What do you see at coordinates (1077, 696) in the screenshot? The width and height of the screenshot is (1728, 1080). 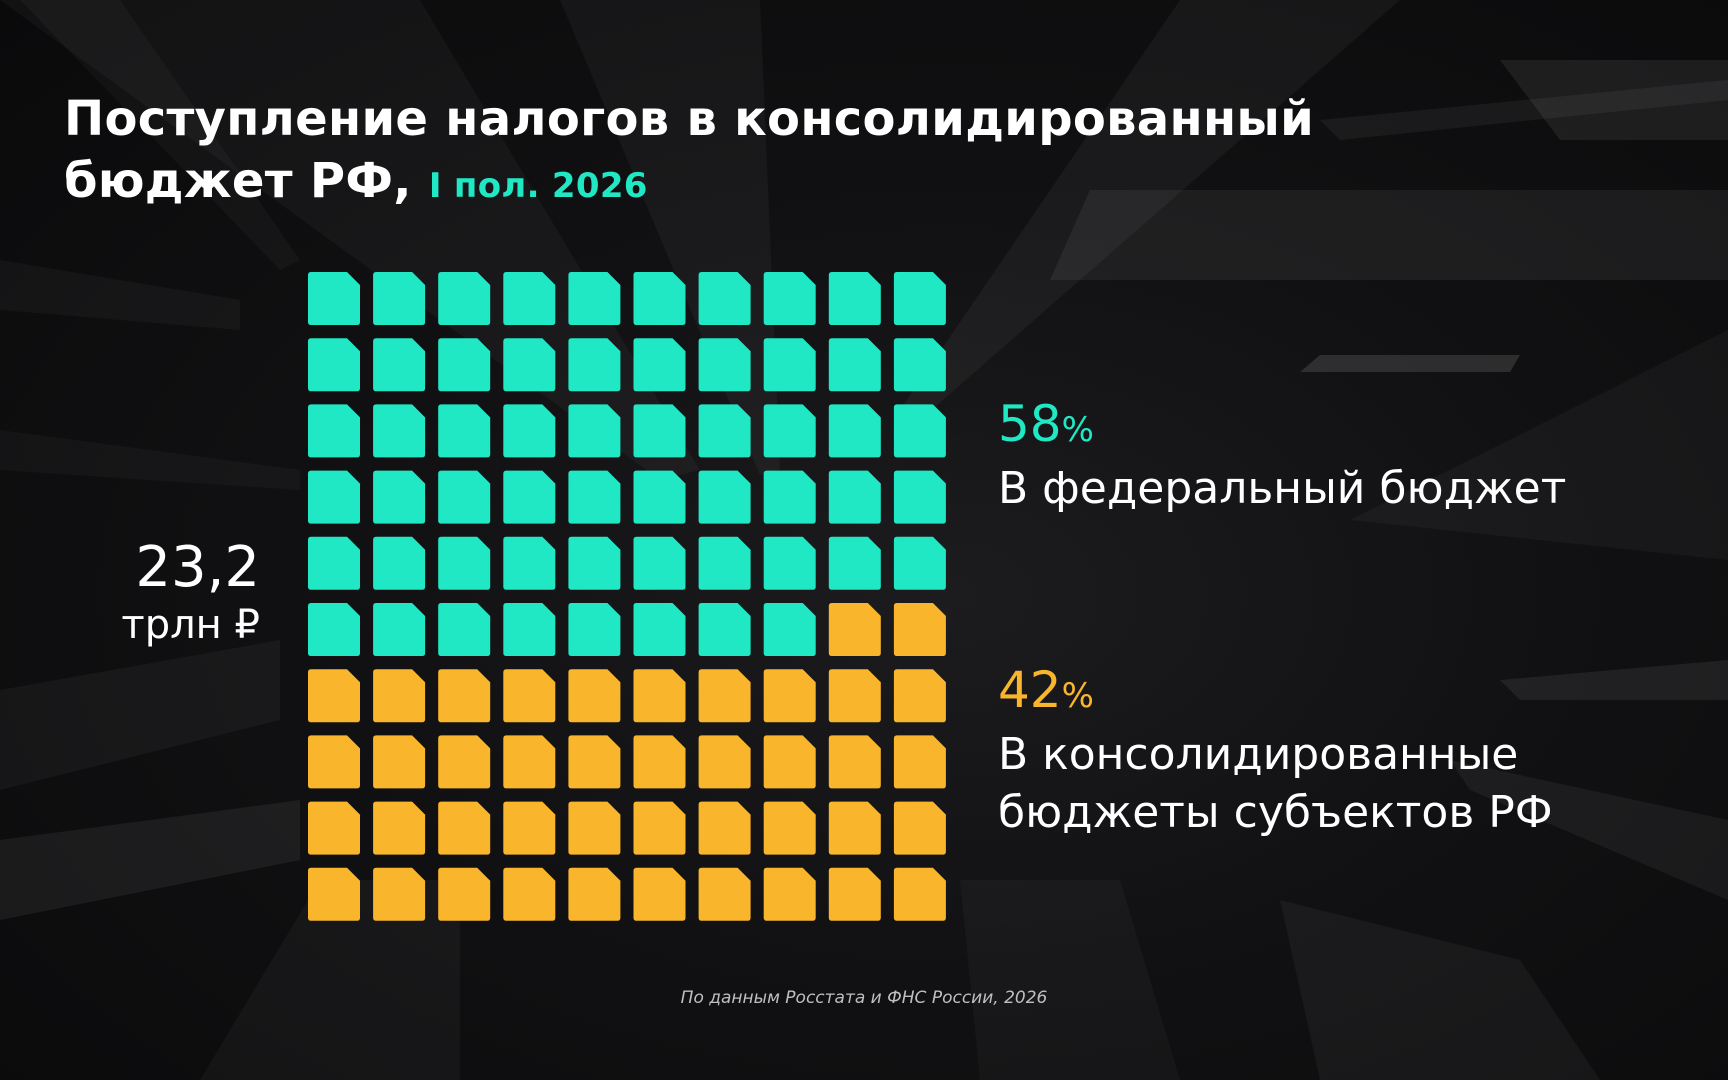 I see `legend-regional-percent-sign: %` at bounding box center [1077, 696].